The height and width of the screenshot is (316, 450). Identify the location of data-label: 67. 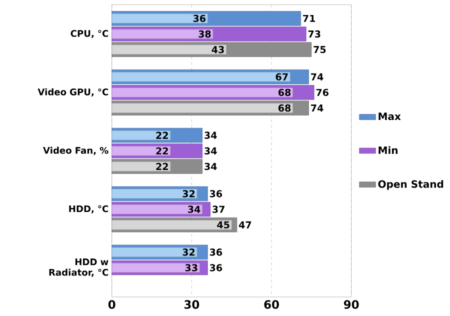
(282, 76).